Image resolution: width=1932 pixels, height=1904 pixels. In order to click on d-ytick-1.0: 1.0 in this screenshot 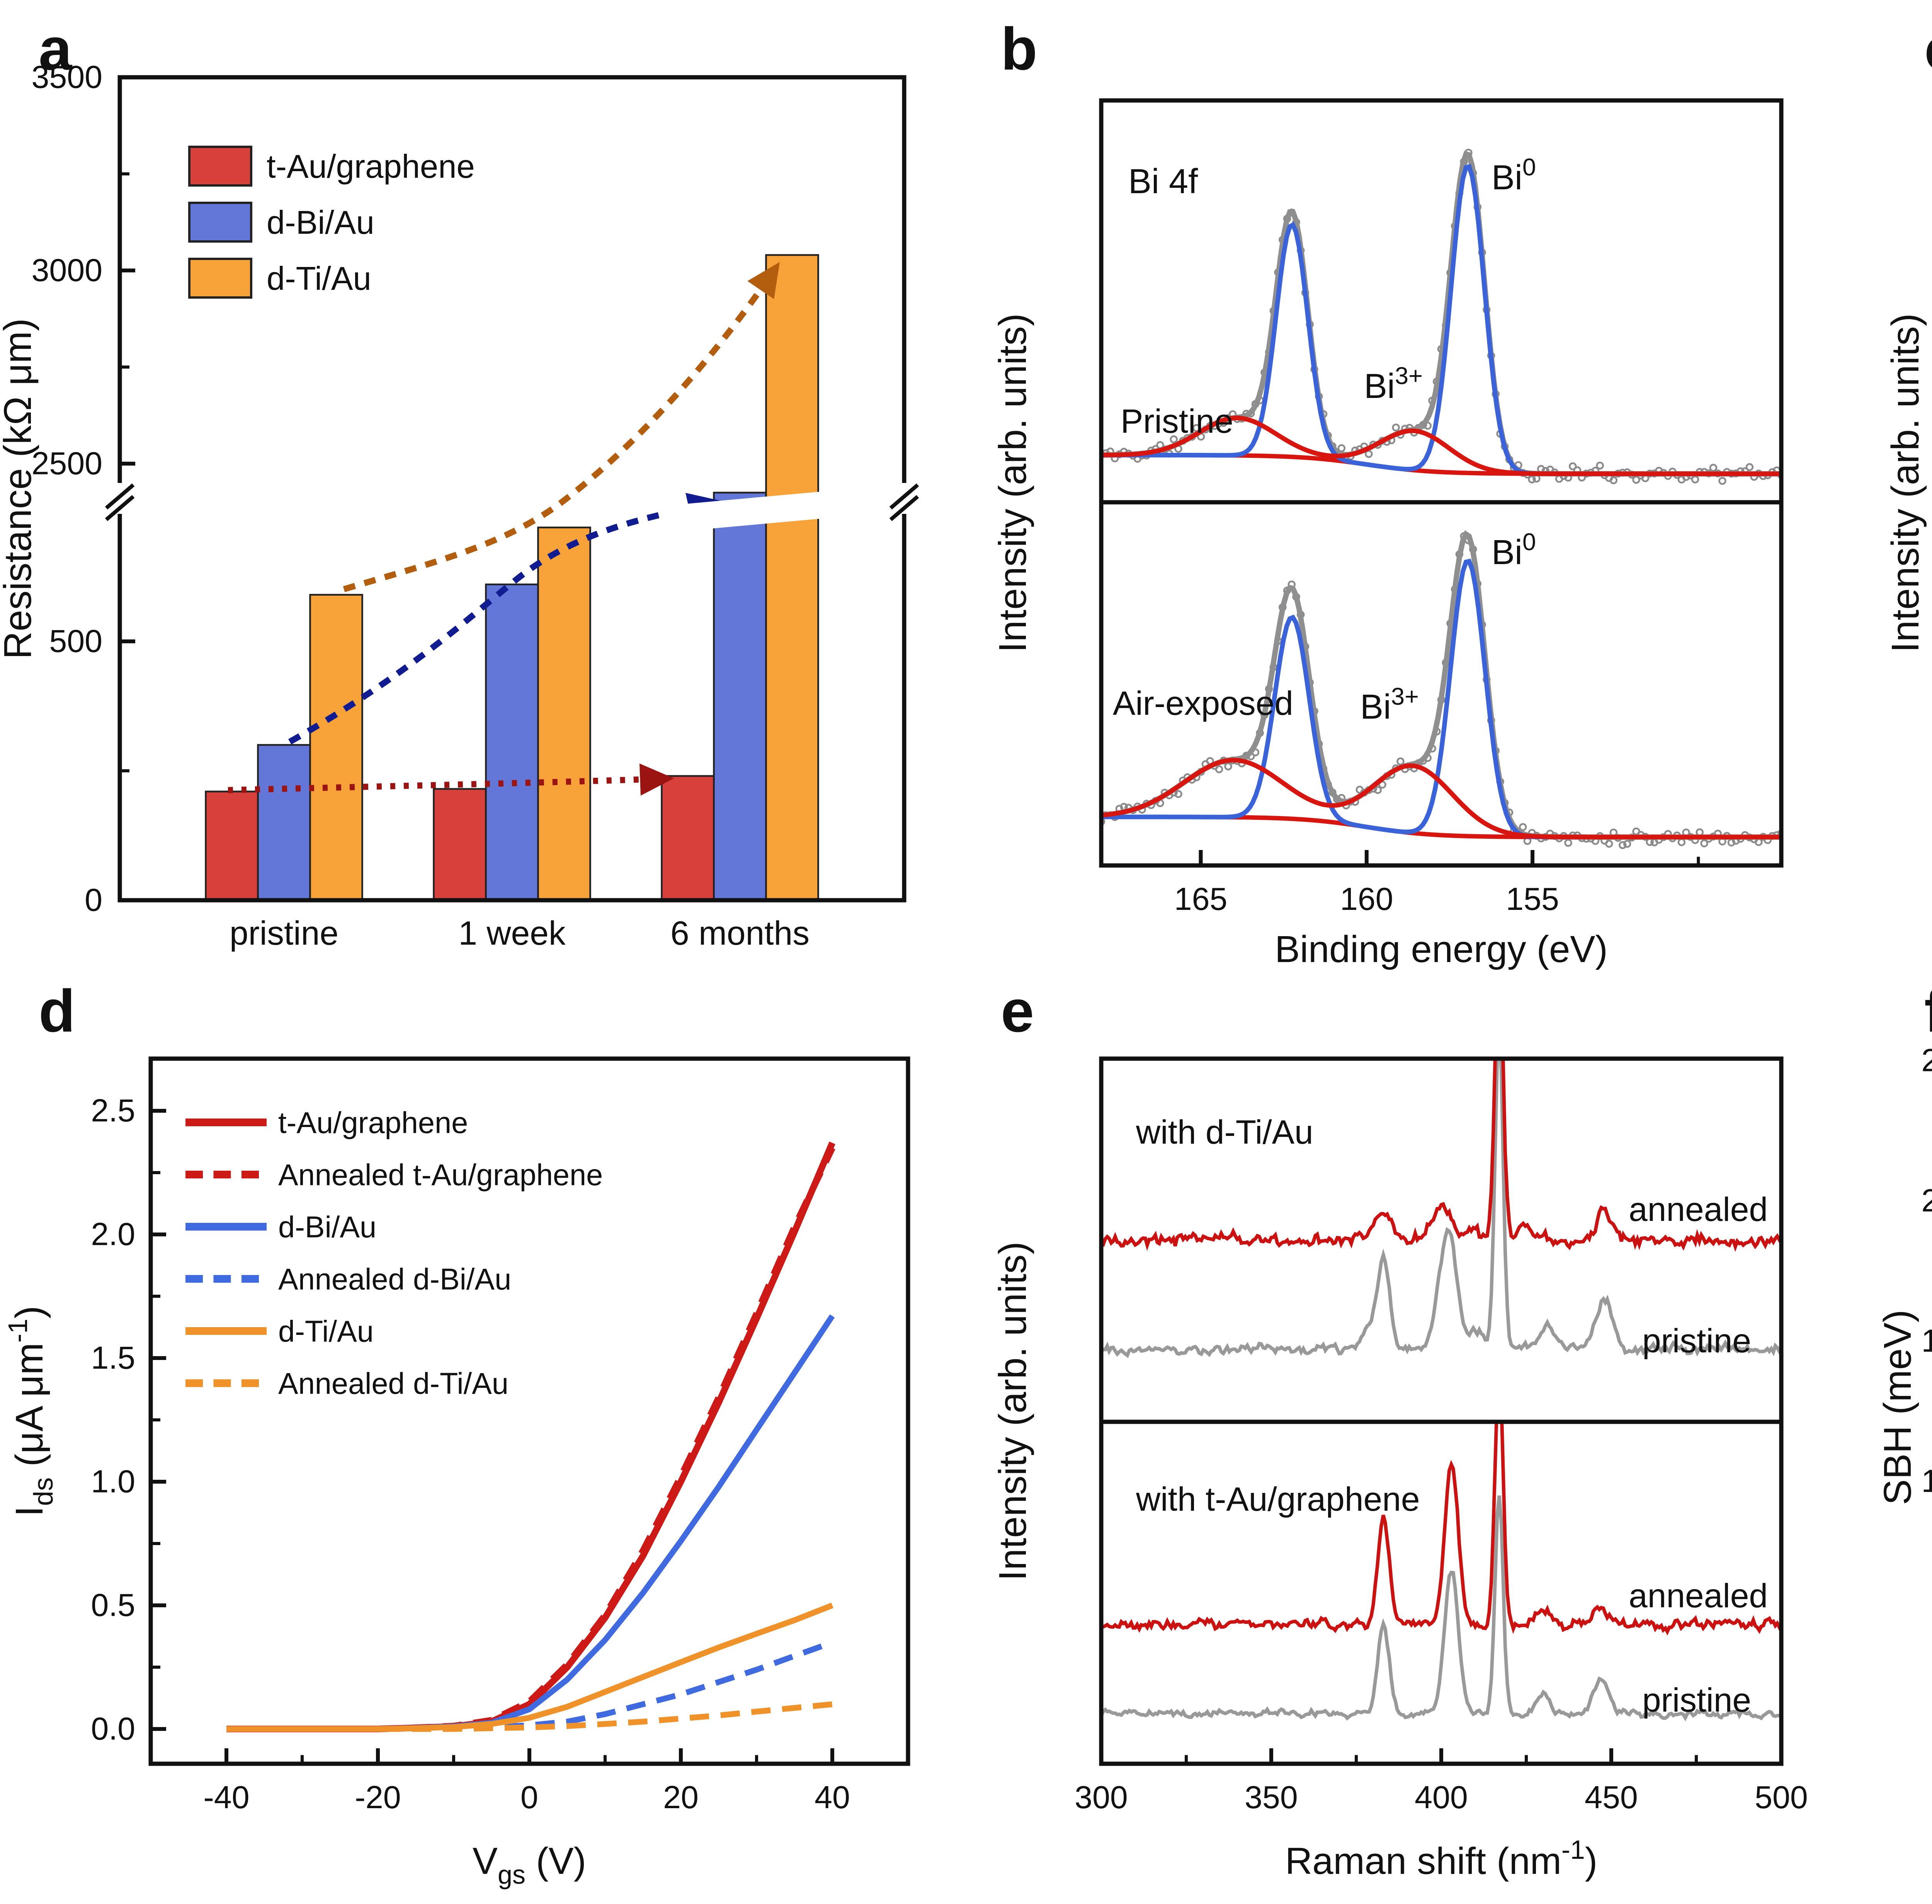, I will do `click(113, 1481)`.